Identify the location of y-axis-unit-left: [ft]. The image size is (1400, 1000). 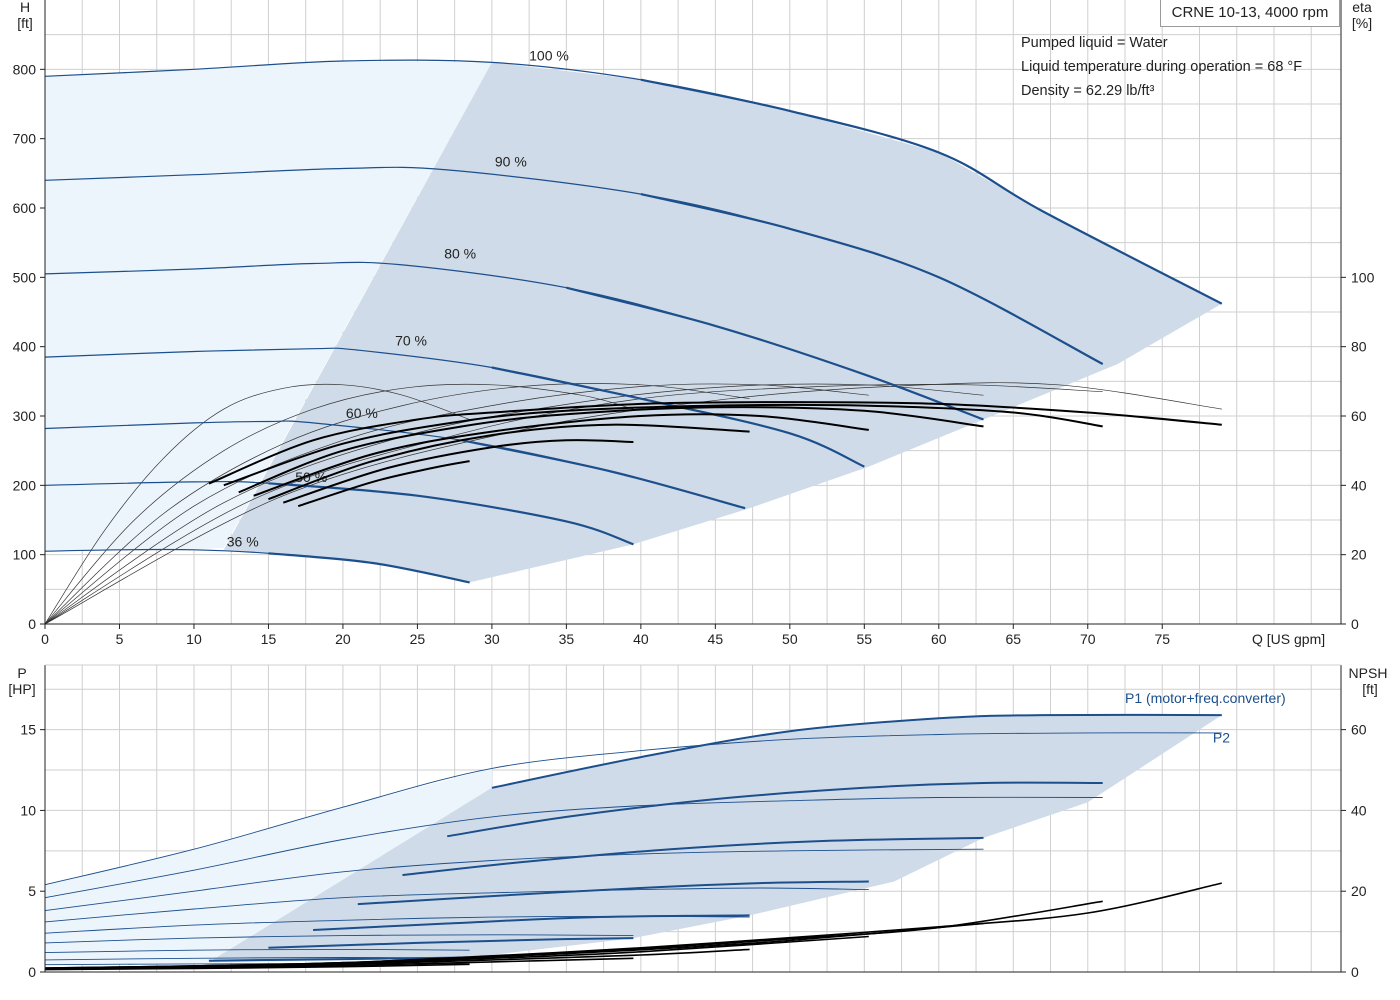
(25, 23).